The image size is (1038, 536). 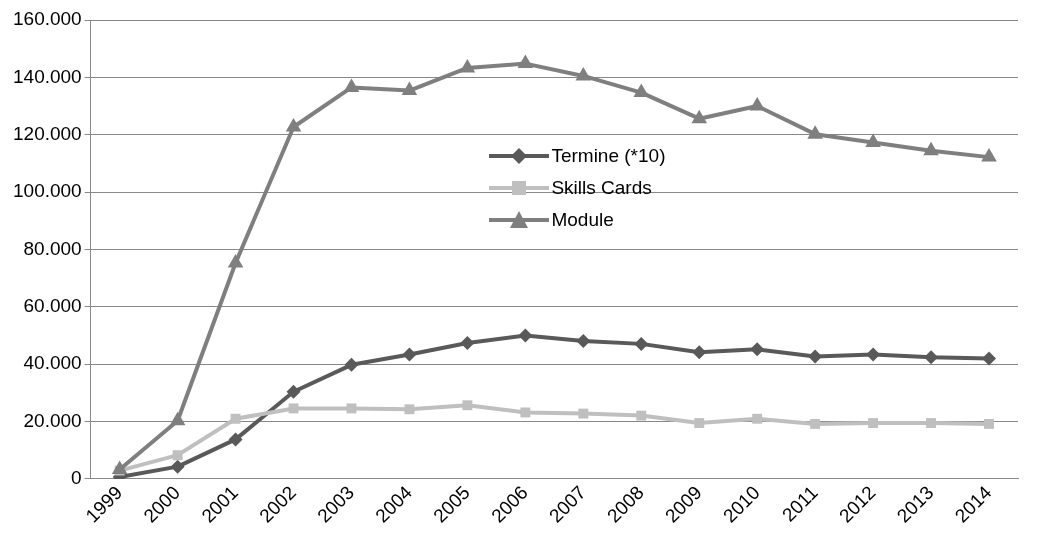 What do you see at coordinates (52, 306) in the screenshot?
I see `y-tick-label: 60.000` at bounding box center [52, 306].